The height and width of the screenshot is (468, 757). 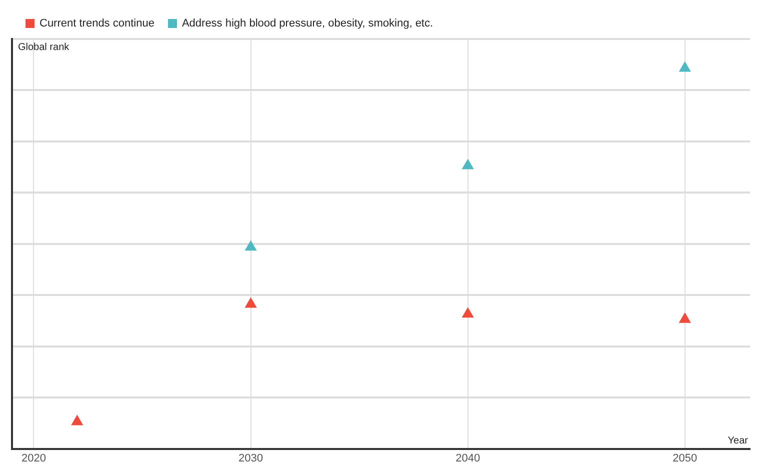 What do you see at coordinates (308, 24) in the screenshot?
I see `legend-label: Address high blood pressure, obesity, smoking, etc.` at bounding box center [308, 24].